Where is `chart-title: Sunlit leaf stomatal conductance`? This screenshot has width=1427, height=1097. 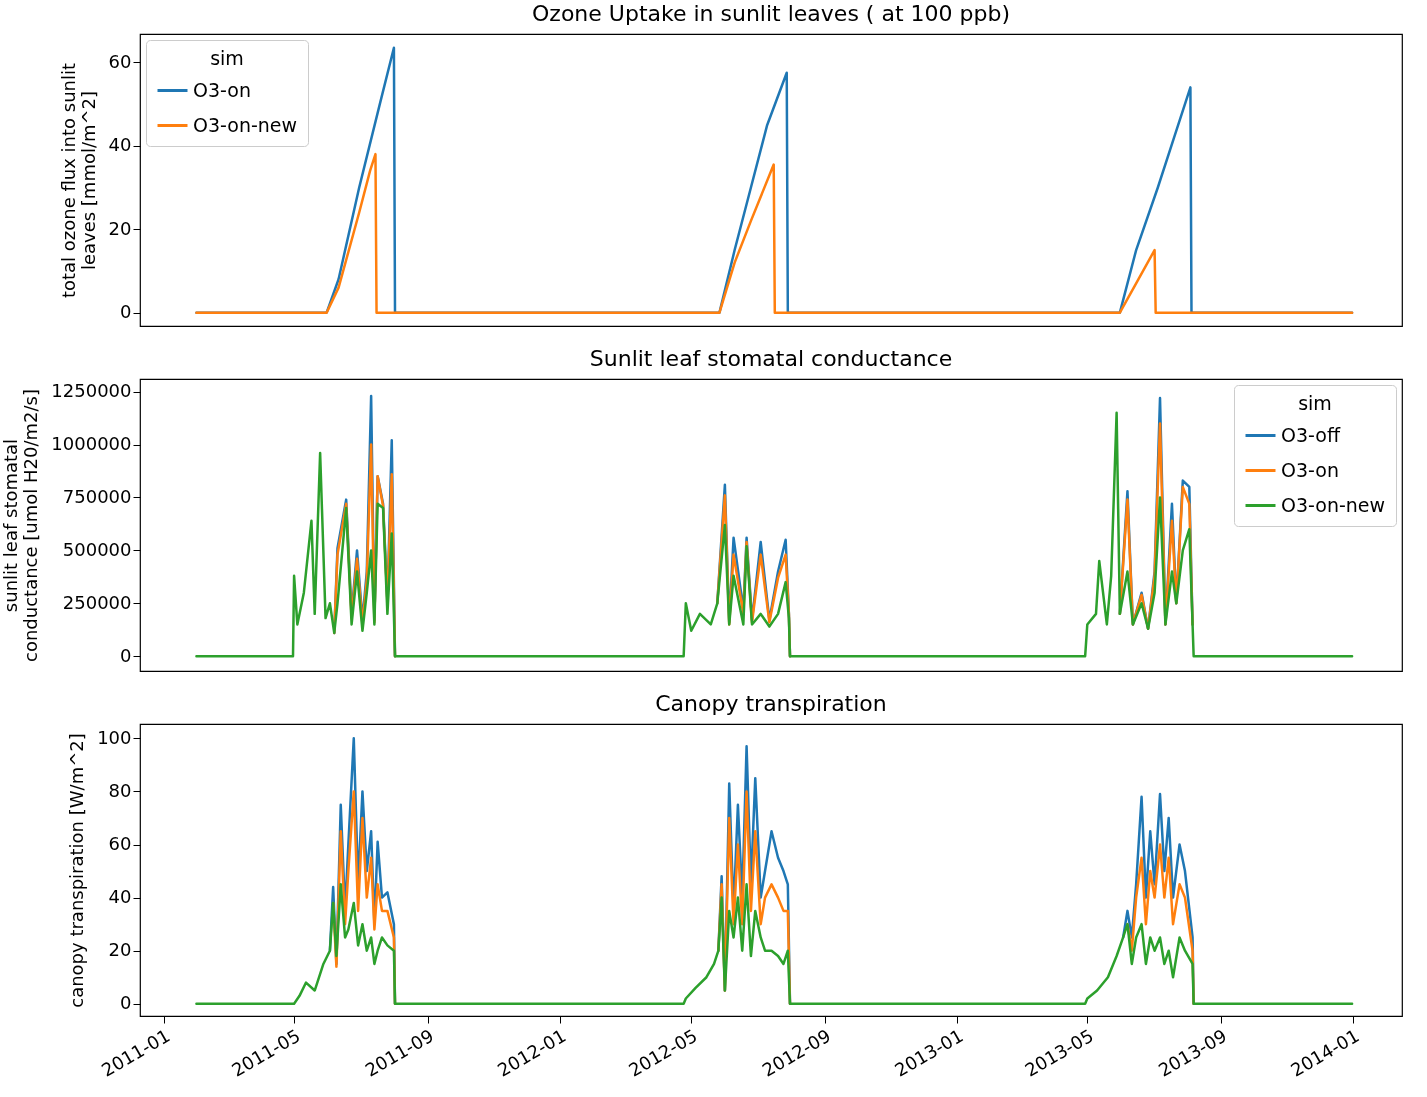
chart-title: Sunlit leaf stomatal conductance is located at coordinates (771, 358).